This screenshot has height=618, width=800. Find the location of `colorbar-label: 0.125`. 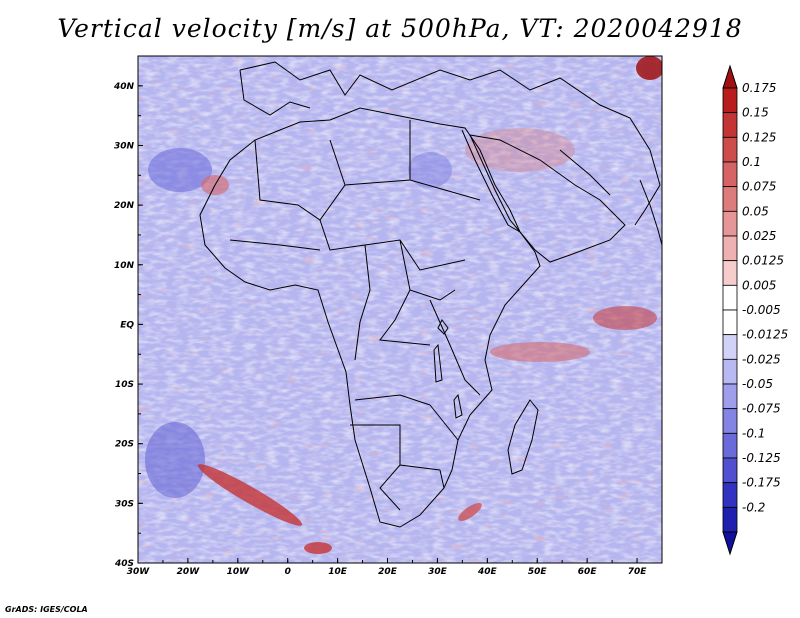

colorbar-label: 0.125 is located at coordinates (759, 137).